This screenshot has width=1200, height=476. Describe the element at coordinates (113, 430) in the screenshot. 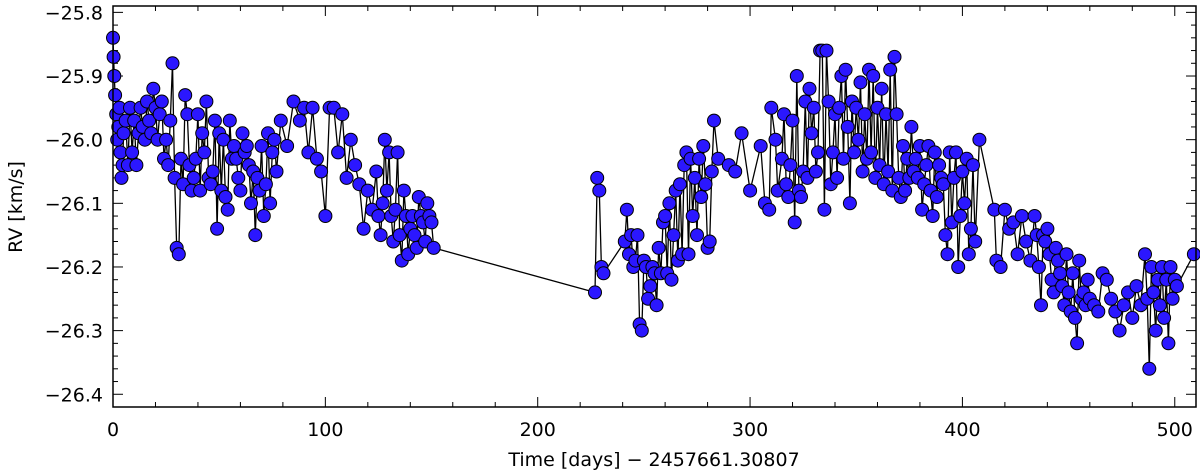

I see `x-tick-label: 0` at that location.